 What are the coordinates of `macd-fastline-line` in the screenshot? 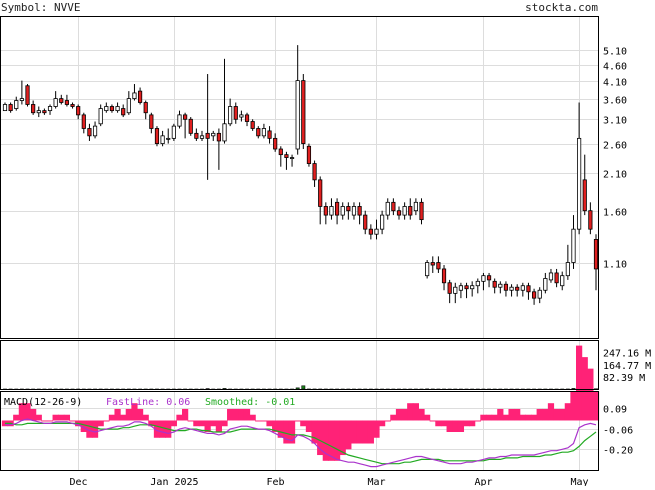 It's located at (301, 443).